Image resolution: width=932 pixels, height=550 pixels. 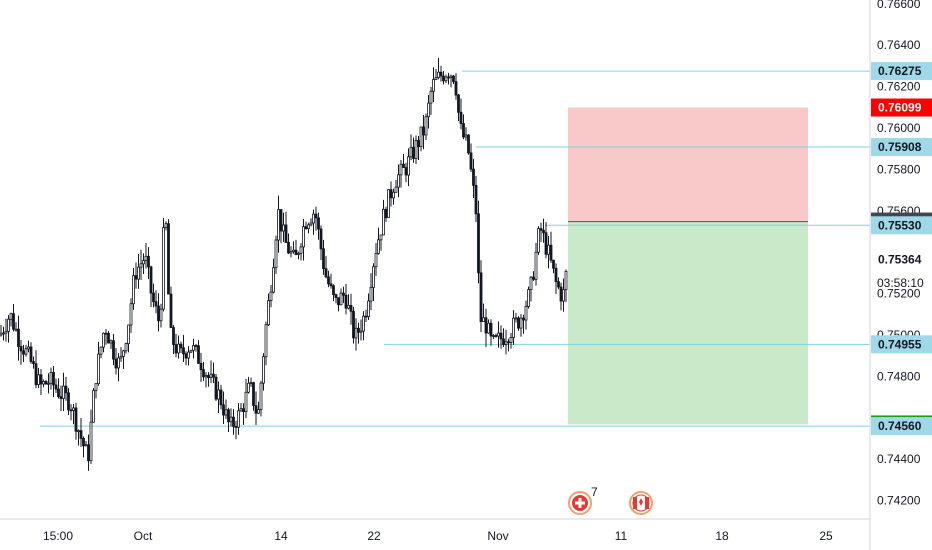 I want to click on time-tick-label: 25, so click(x=826, y=536).